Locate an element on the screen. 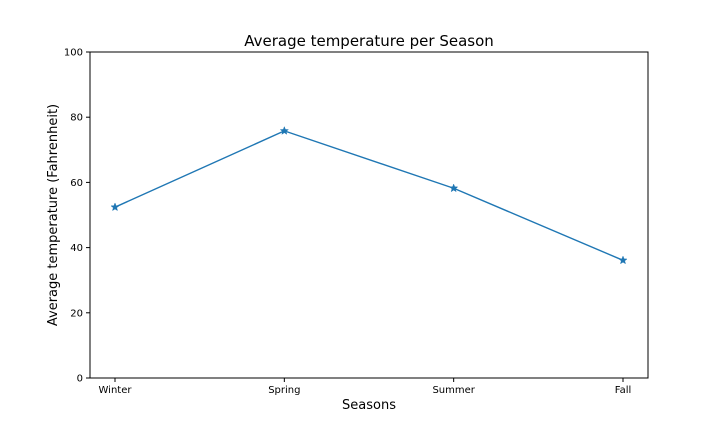  y-axis-label: Average temperature (Fahrenheit) is located at coordinates (53, 215).